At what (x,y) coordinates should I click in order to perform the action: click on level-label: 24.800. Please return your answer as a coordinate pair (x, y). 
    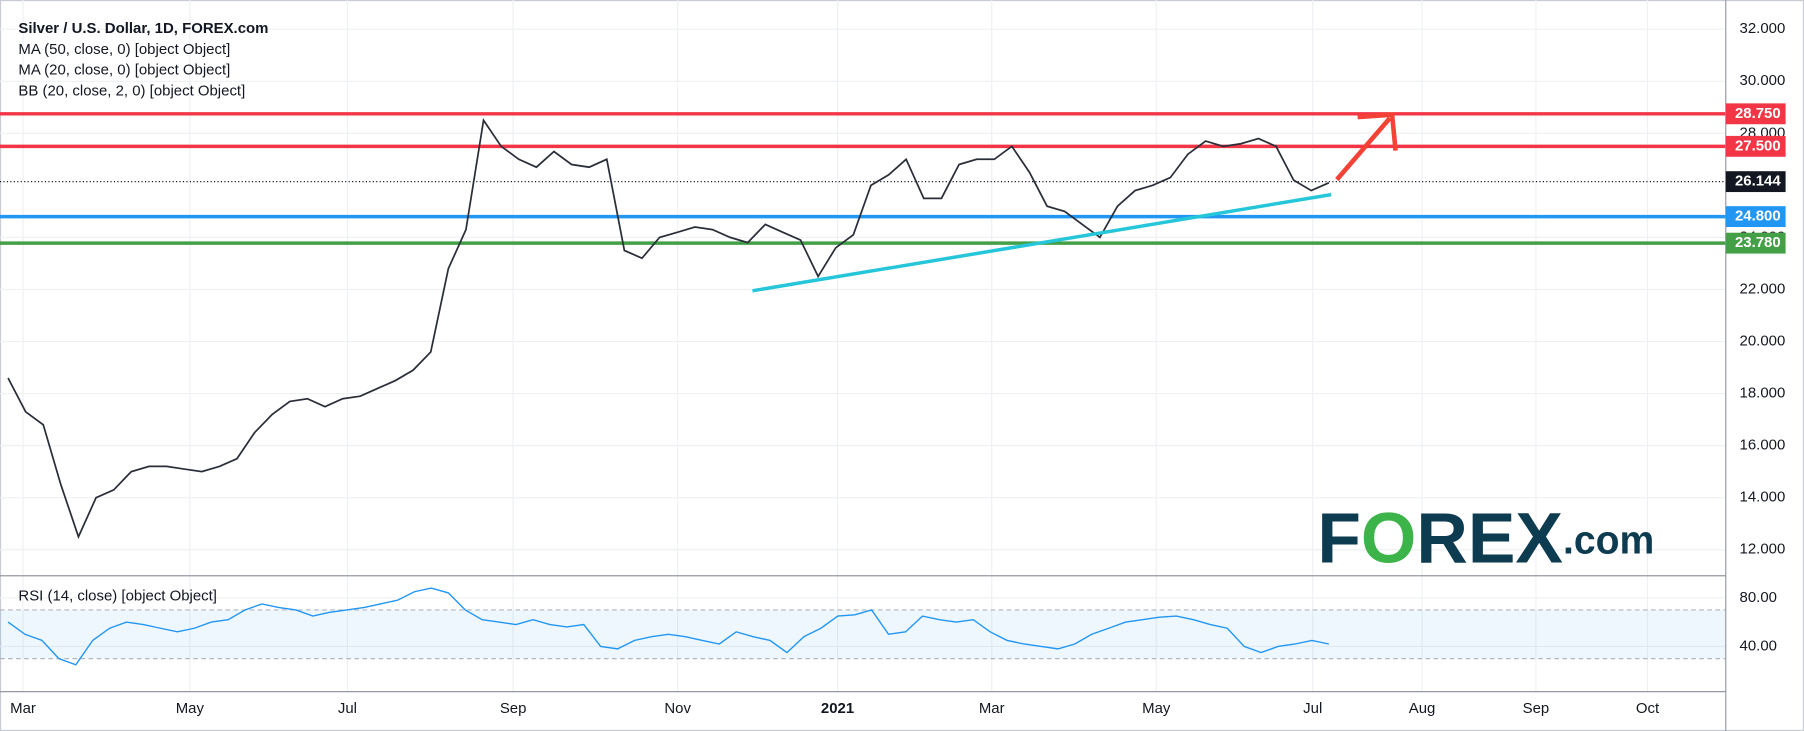
    Looking at the image, I should click on (1758, 216).